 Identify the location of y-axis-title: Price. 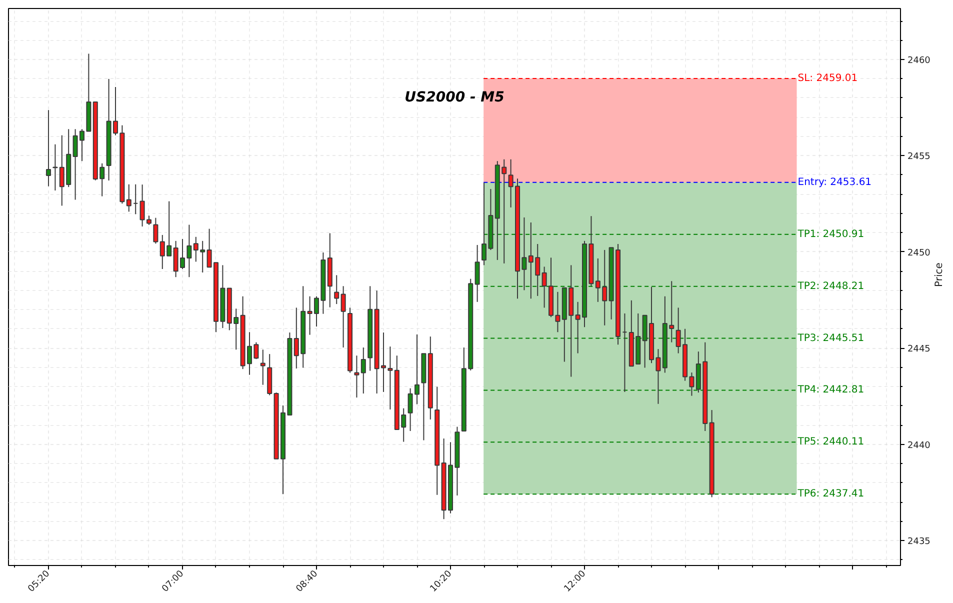
(939, 274).